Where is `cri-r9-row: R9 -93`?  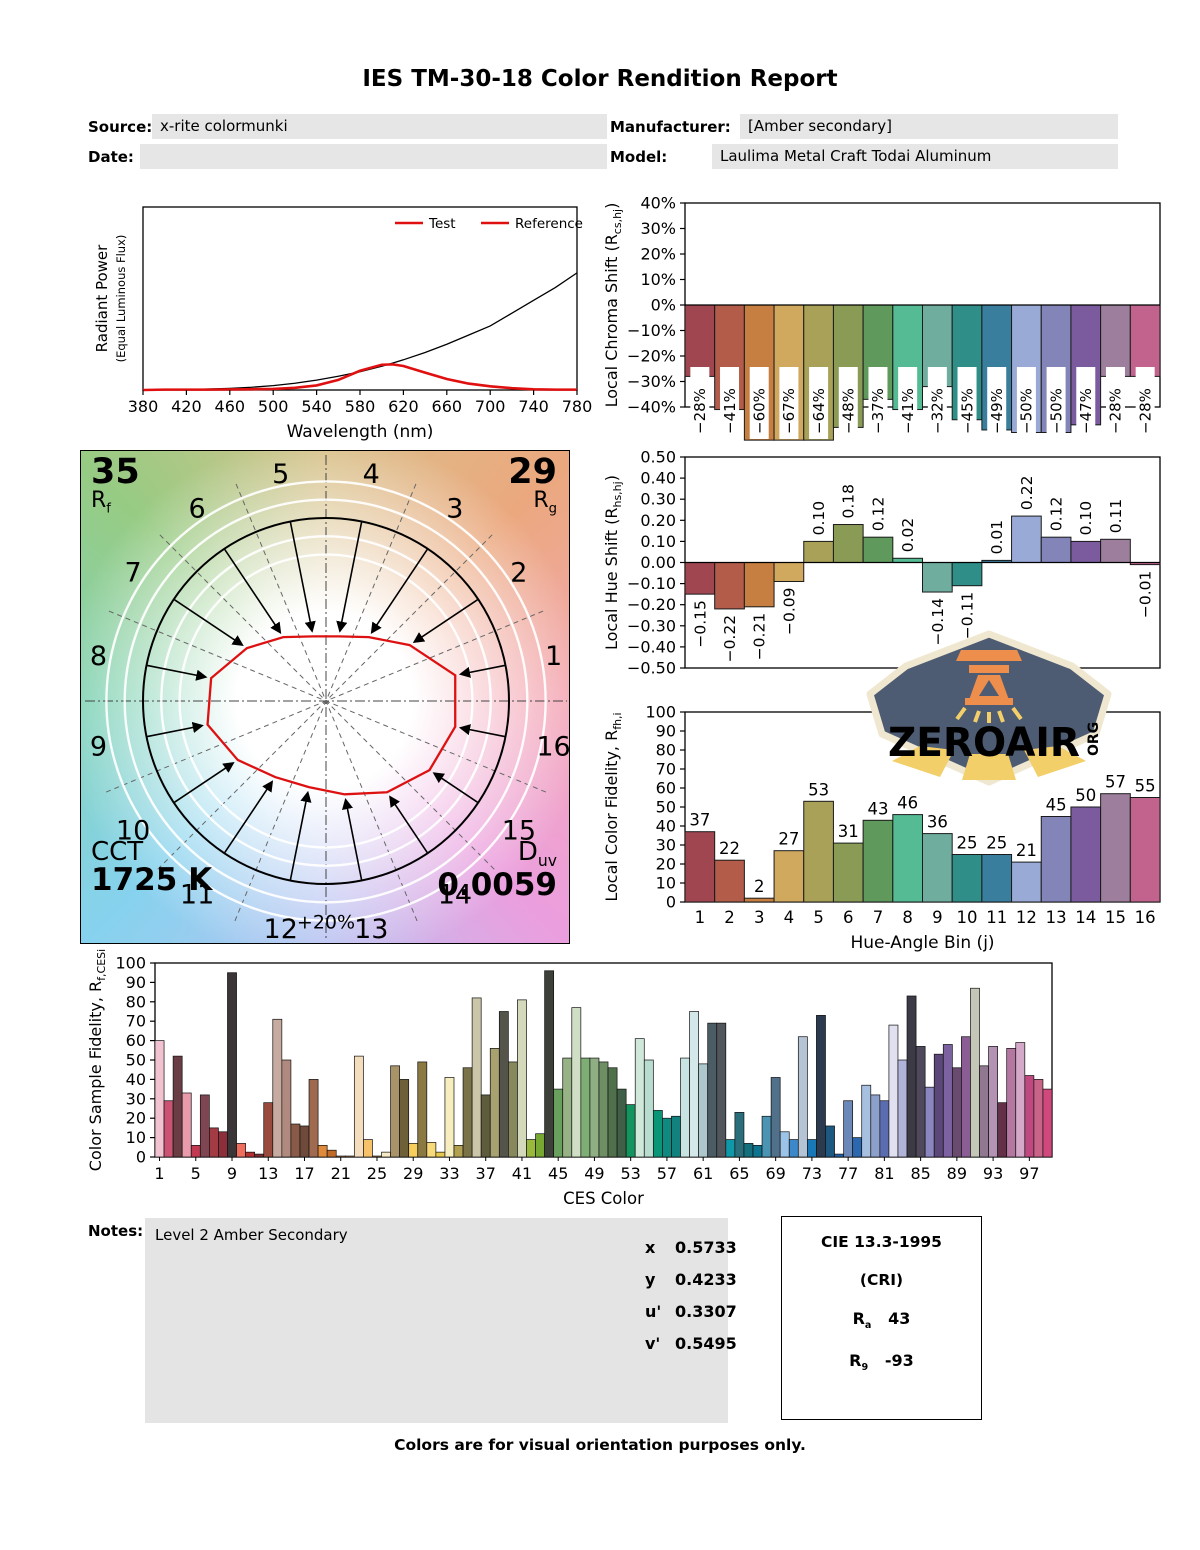
cri-r9-row: R9 -93 is located at coordinates (881, 1362).